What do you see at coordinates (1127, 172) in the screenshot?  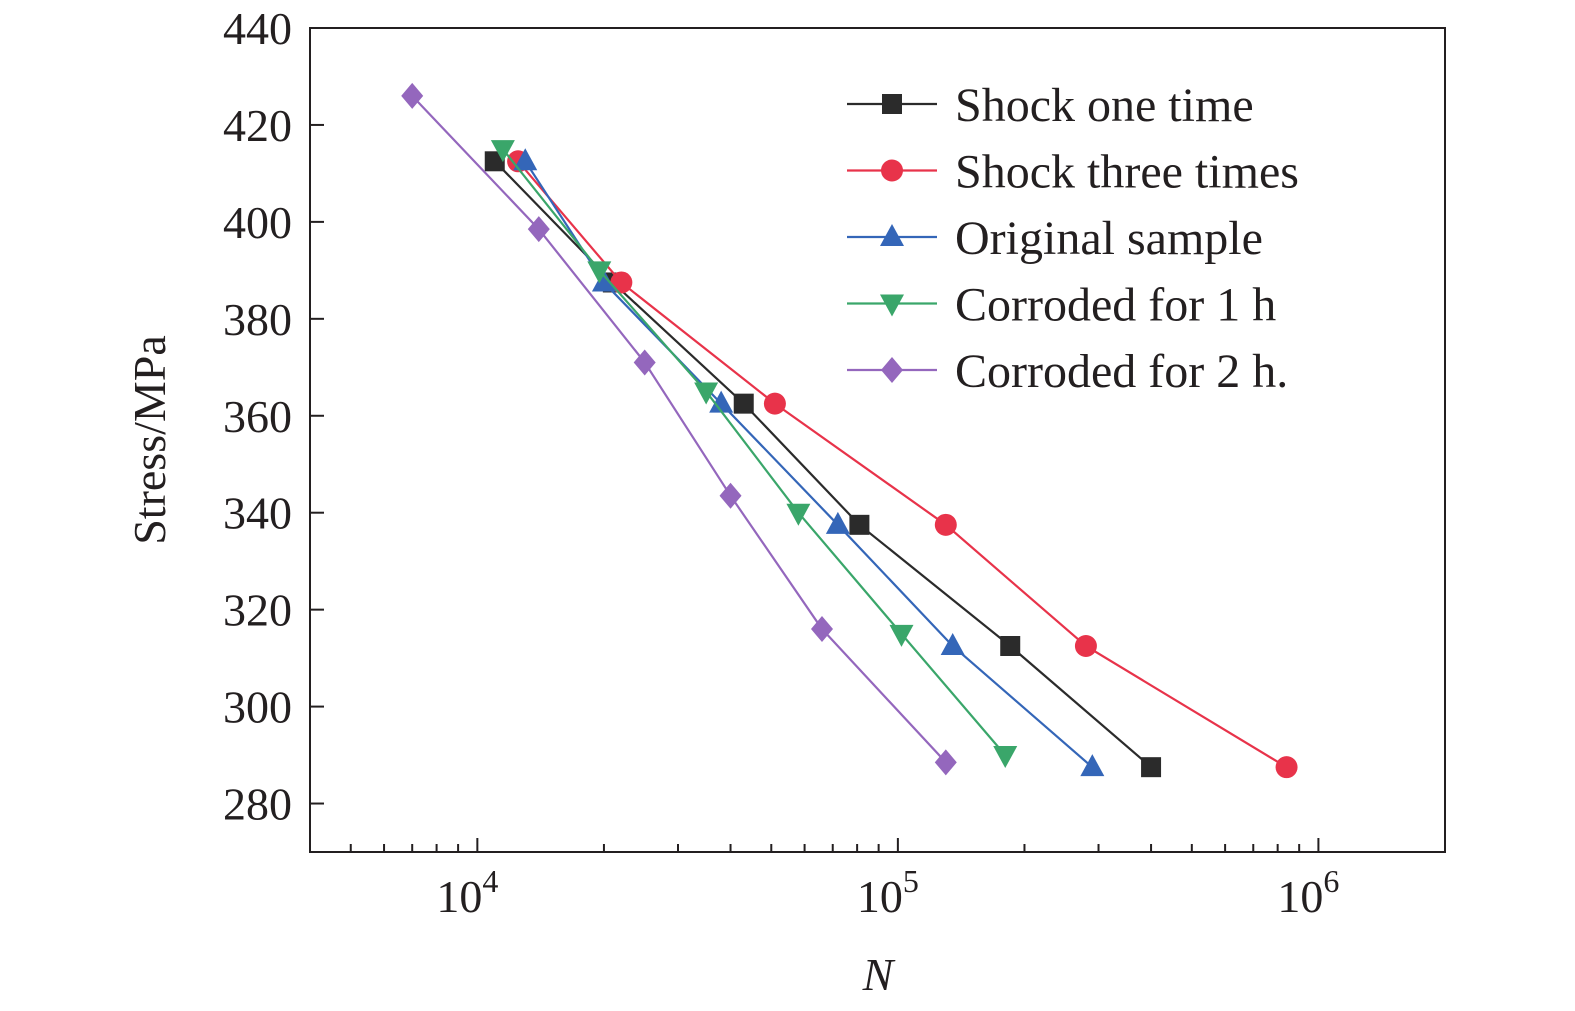 I see `legend-label-1: Shock three times` at bounding box center [1127, 172].